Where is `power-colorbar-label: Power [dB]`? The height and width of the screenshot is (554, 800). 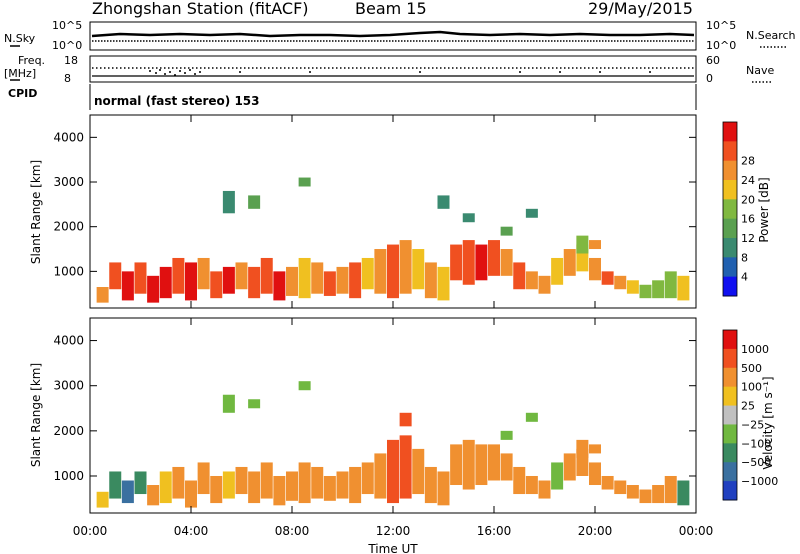 power-colorbar-label: Power [dB] is located at coordinates (764, 209).